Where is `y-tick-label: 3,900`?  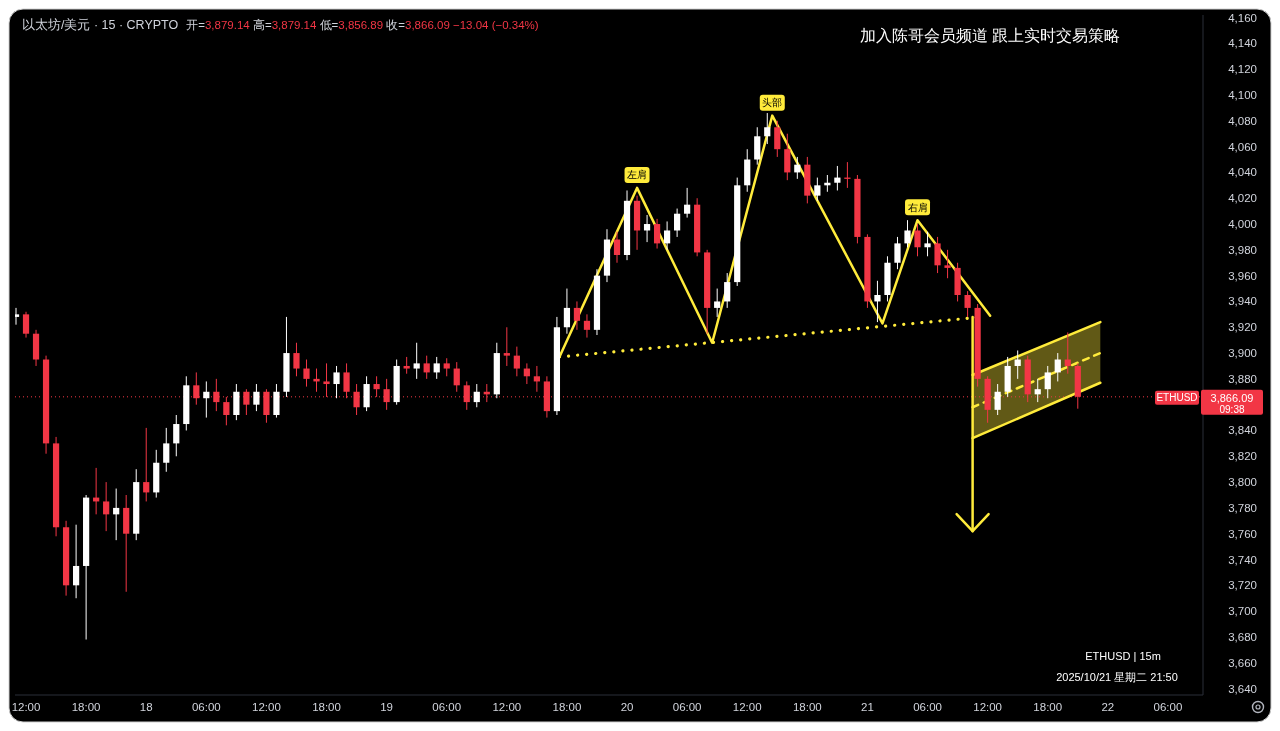
y-tick-label: 3,900 is located at coordinates (1242, 353).